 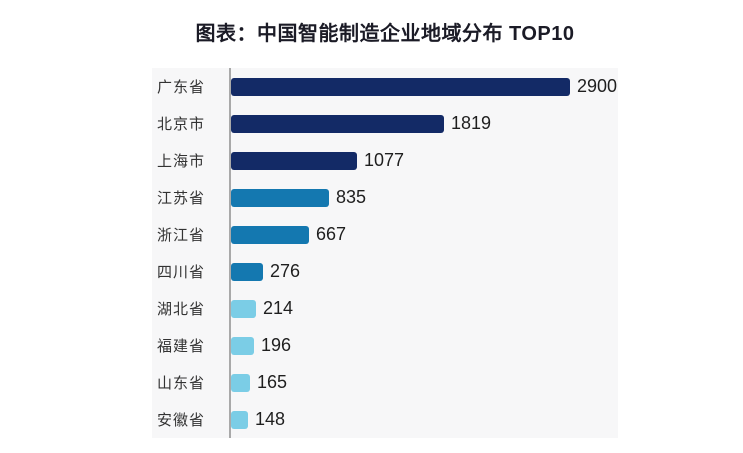 I want to click on bar-area: 2900, so click(x=423, y=86).